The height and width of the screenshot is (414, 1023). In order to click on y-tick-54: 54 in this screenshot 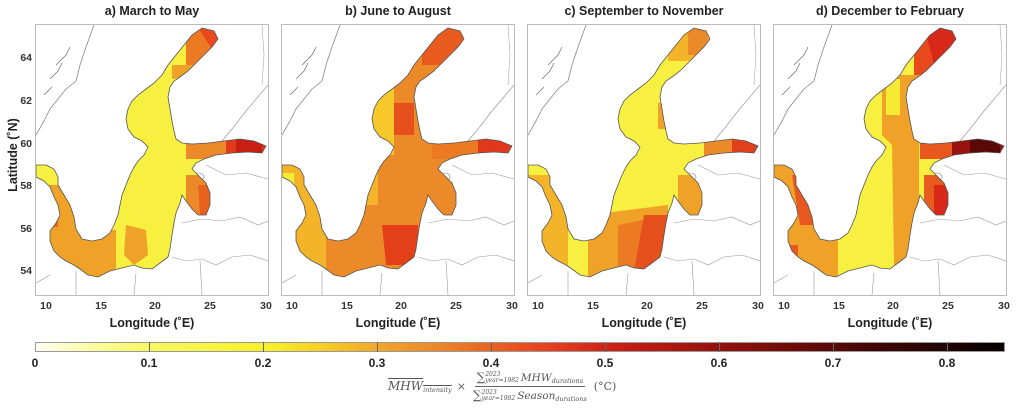, I will do `click(26, 271)`.